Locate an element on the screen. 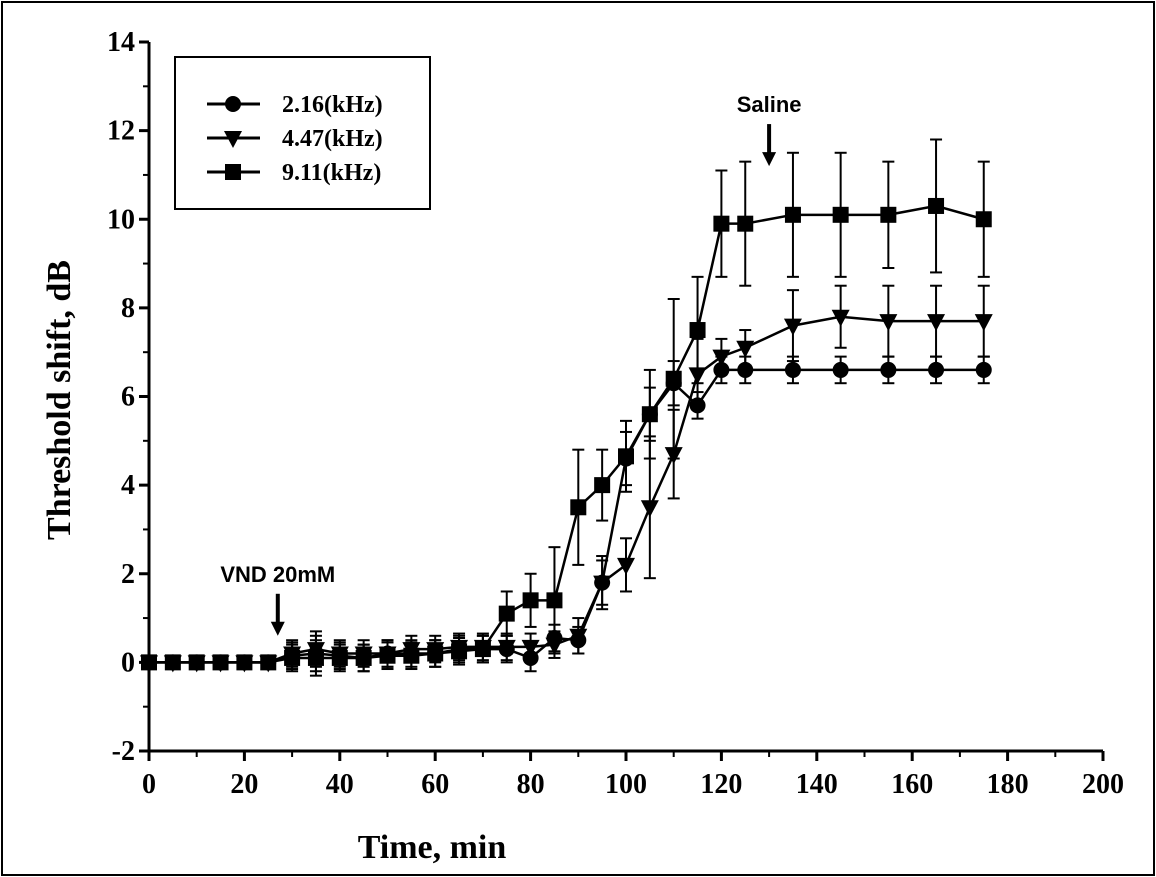  x-tick-label: 120 is located at coordinates (721, 784).